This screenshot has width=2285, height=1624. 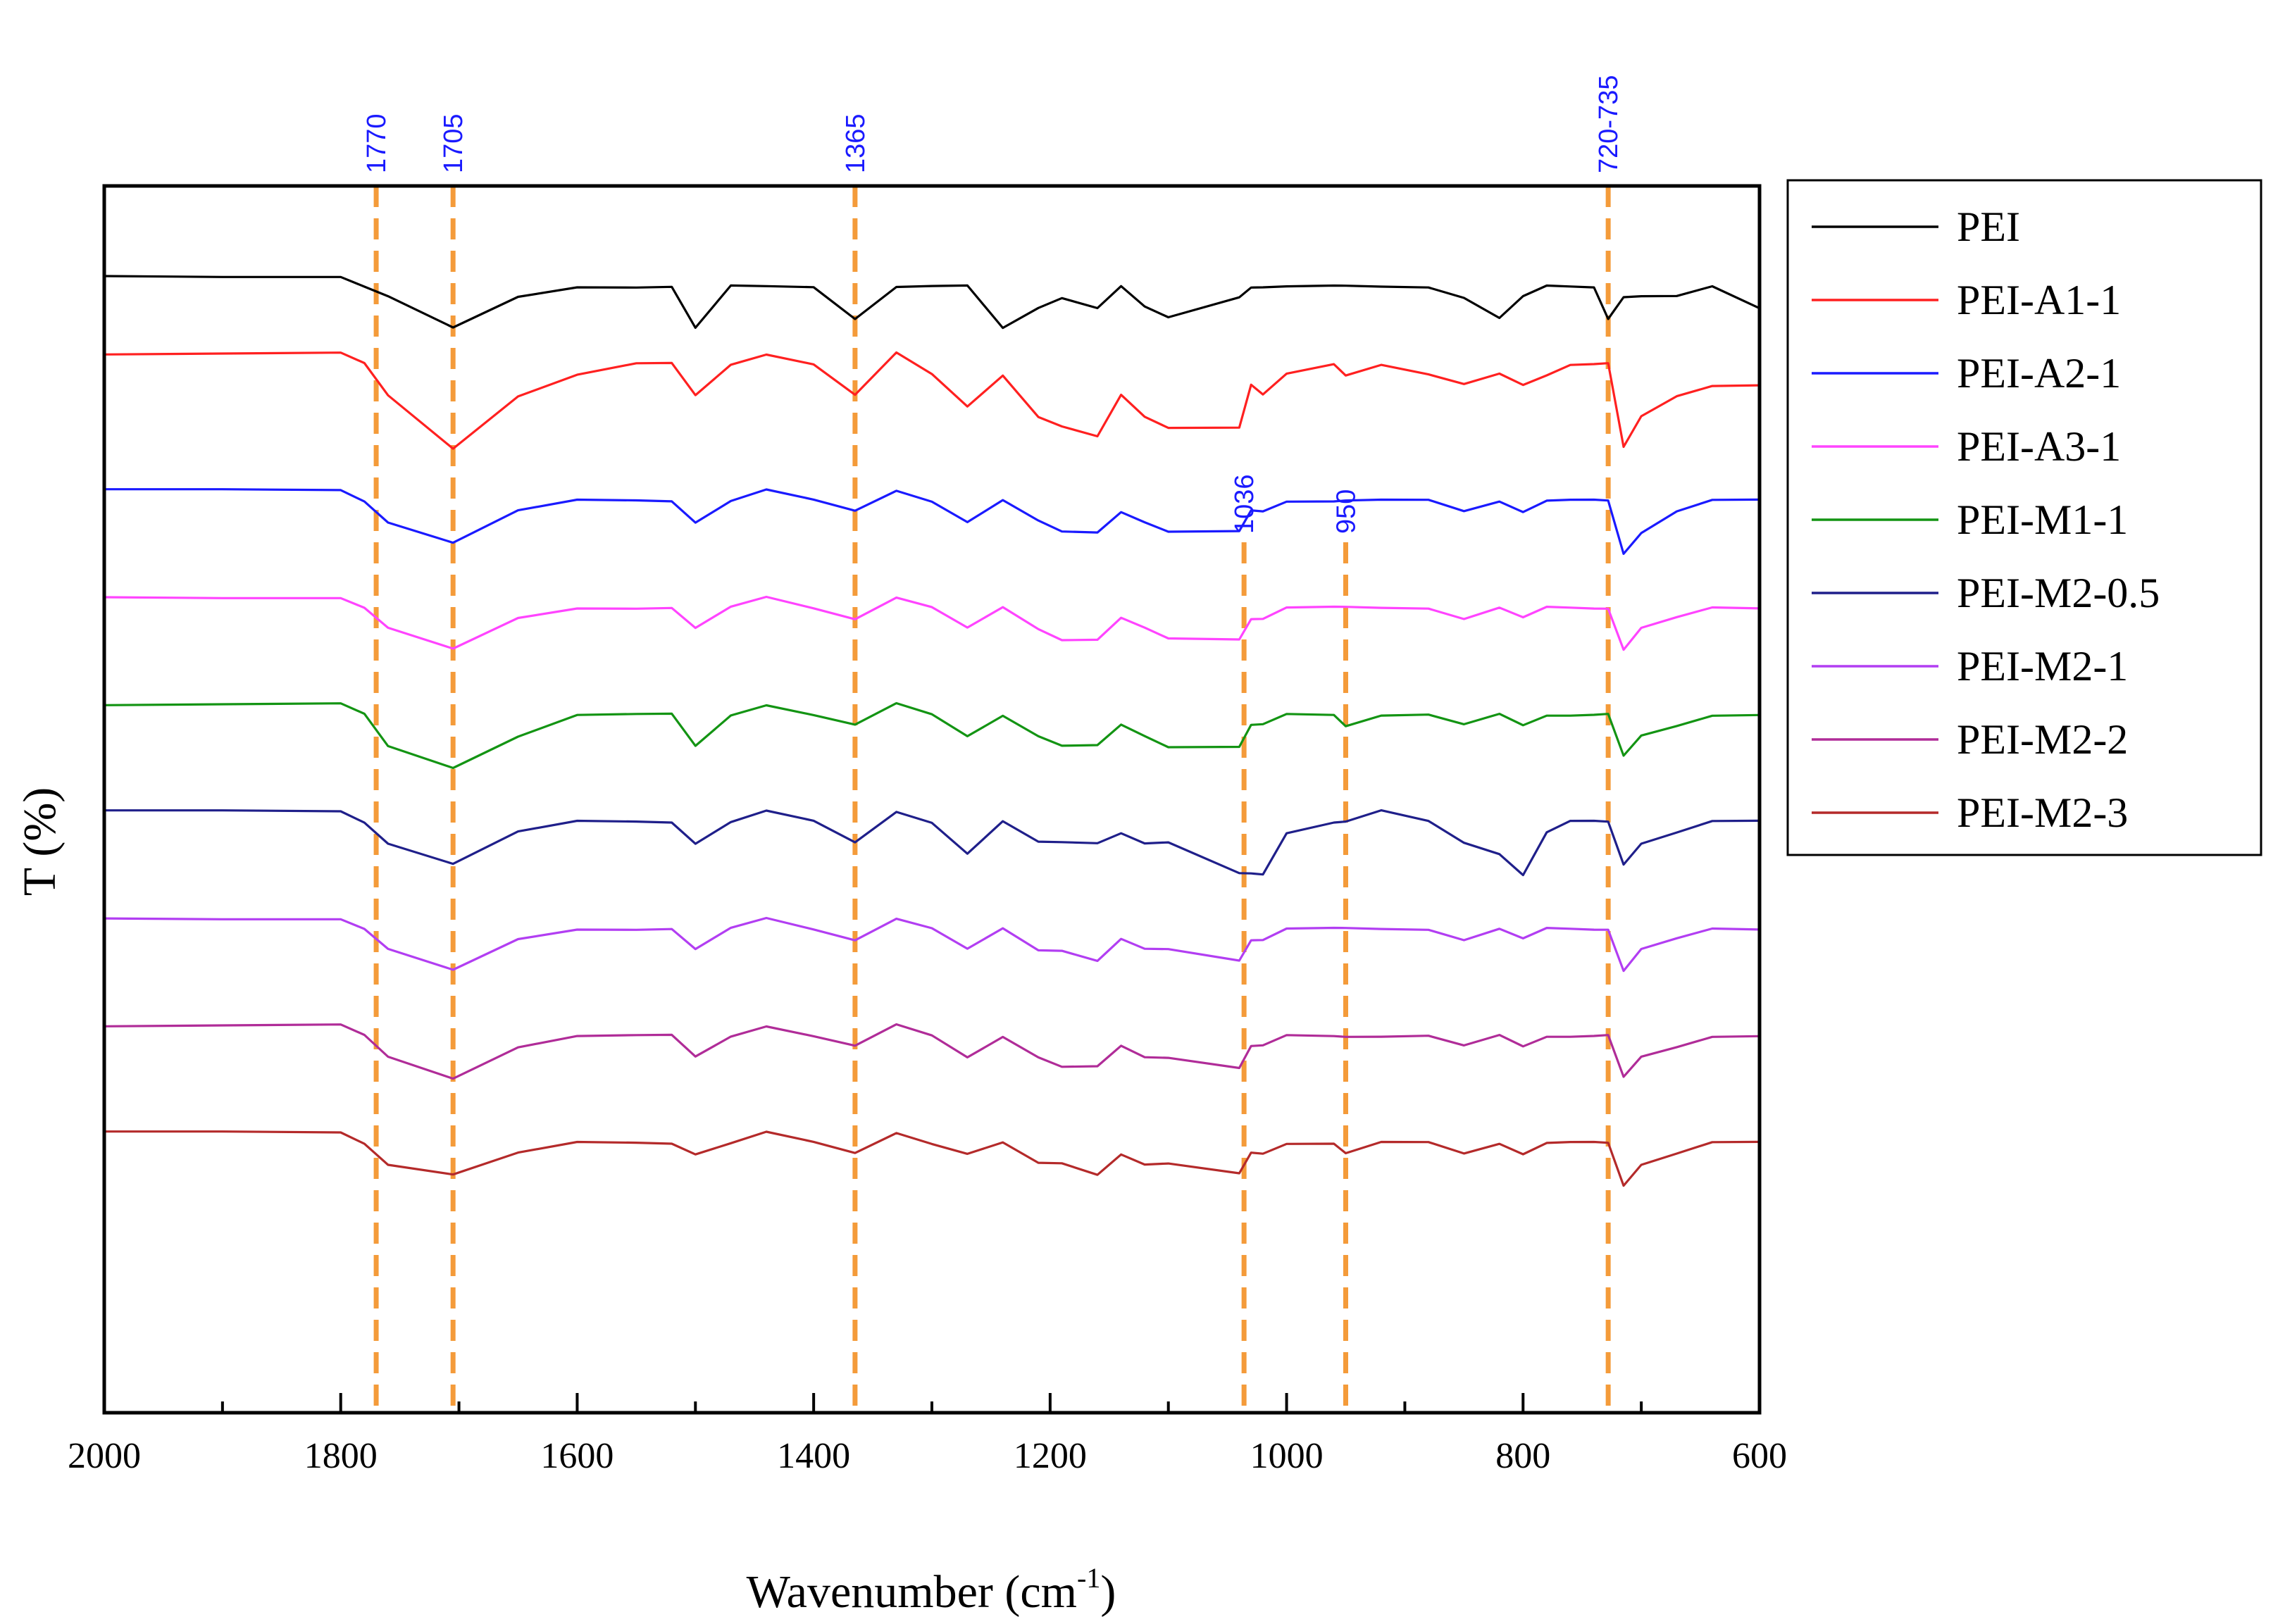 I want to click on legend-item: PEI-A1-1, so click(x=1967, y=300).